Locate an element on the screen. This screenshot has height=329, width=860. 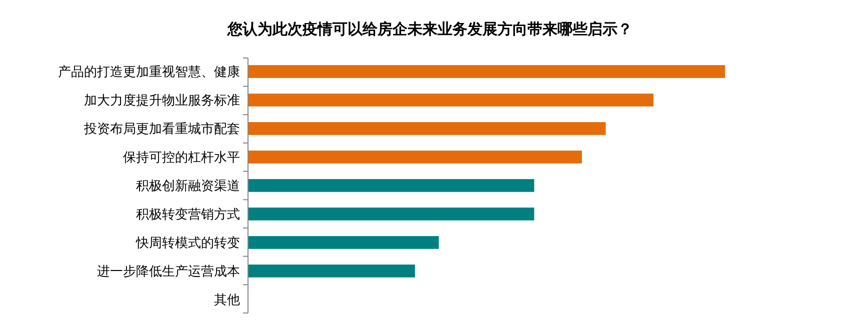
y-tick-label: 积极创新融资渠道 is located at coordinates (188, 186).